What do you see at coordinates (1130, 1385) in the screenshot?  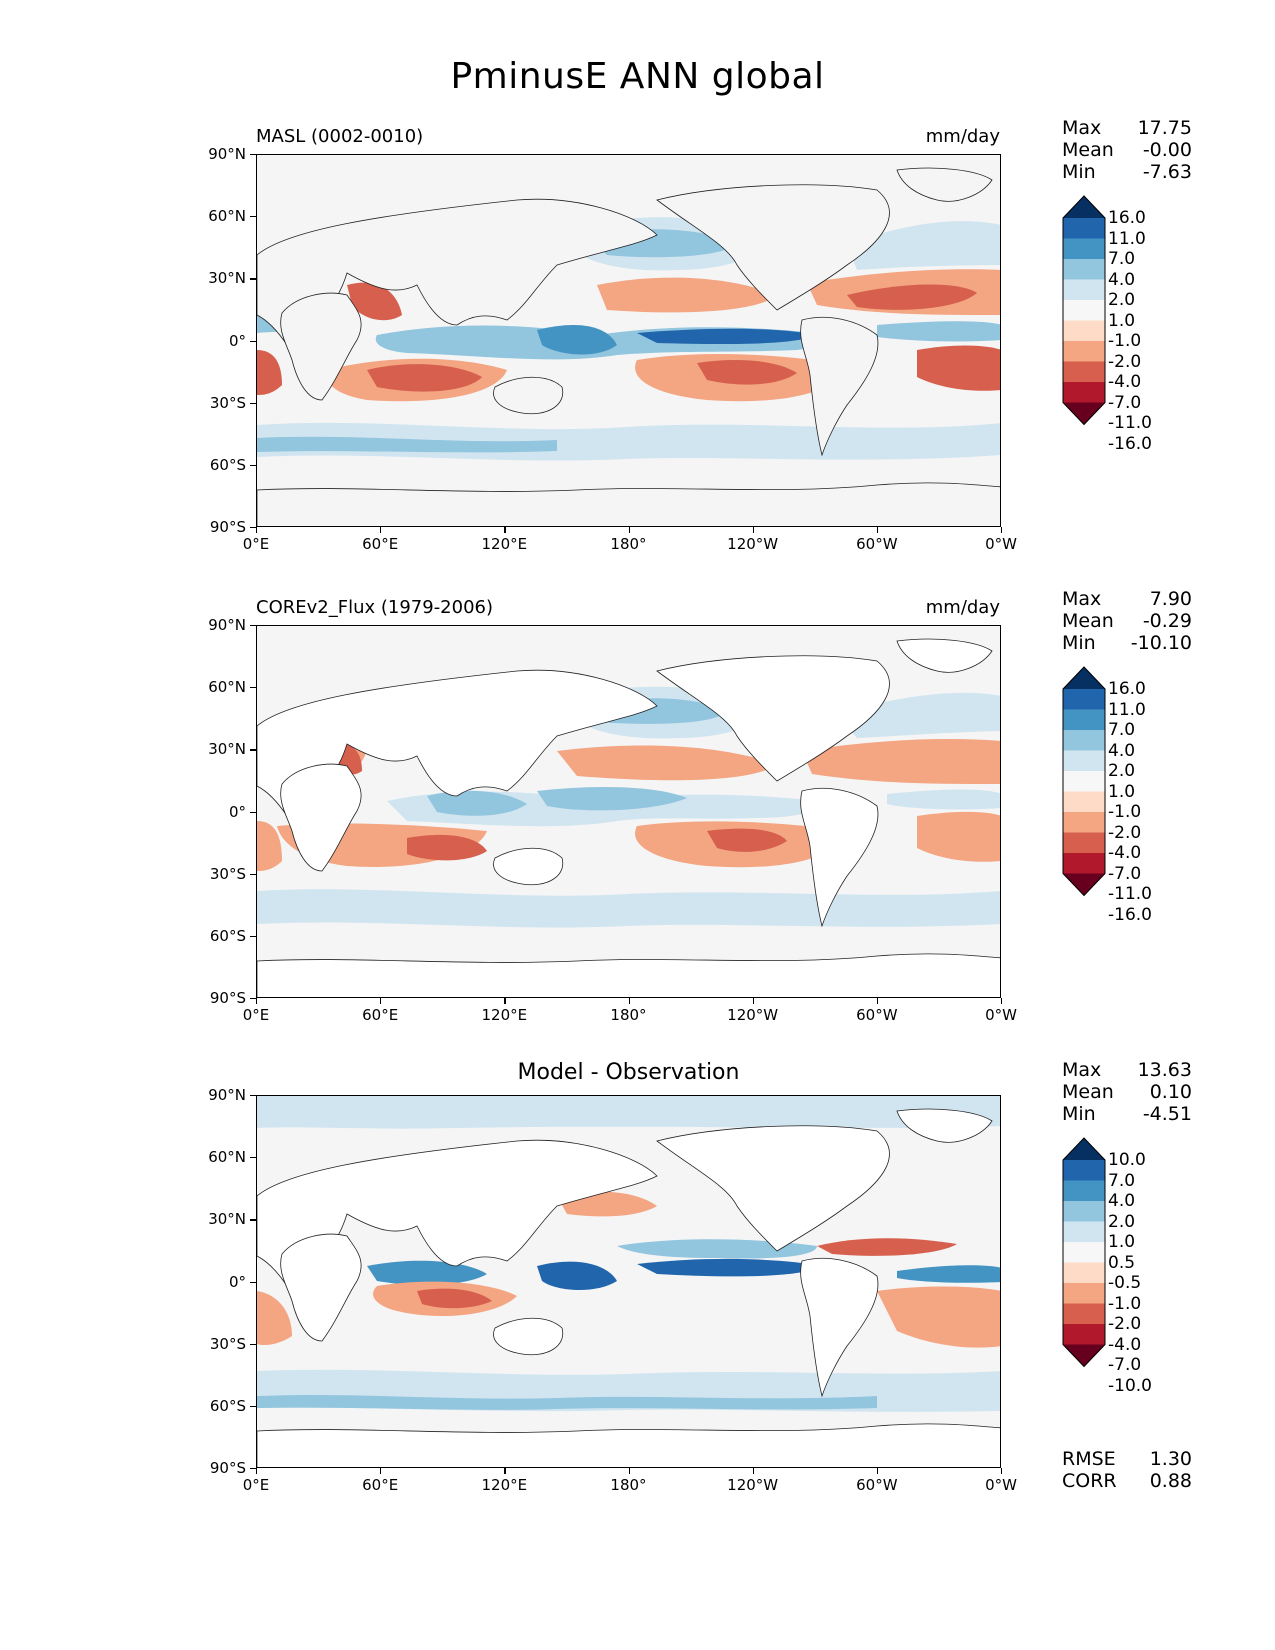 I see `colorbar-tick-label: -10.0` at bounding box center [1130, 1385].